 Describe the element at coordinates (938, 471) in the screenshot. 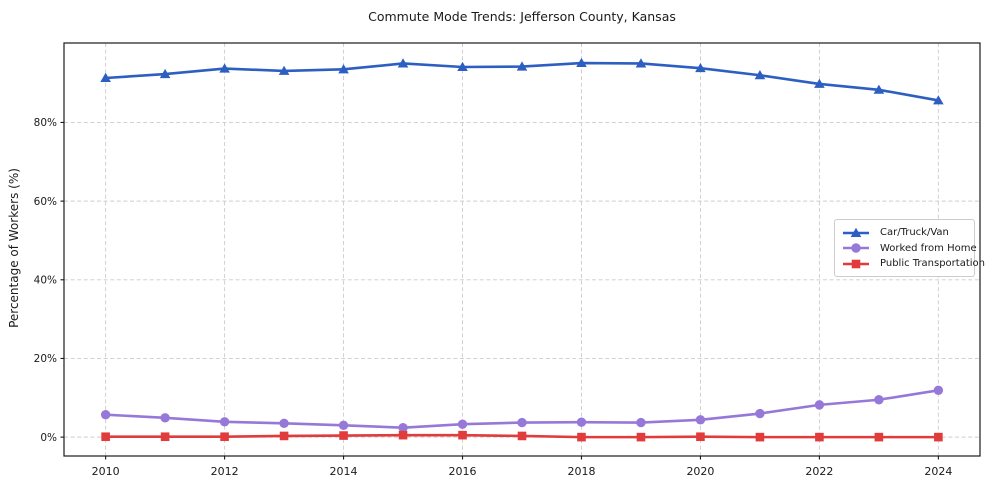

I see `x-tick-label: 2024` at that location.